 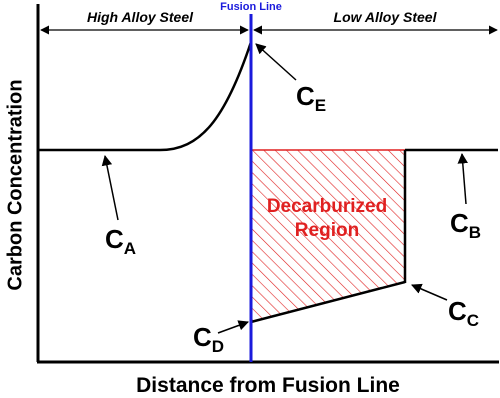 What do you see at coordinates (140, 17) in the screenshot?
I see `left-region-label: High Alloy Steel` at bounding box center [140, 17].